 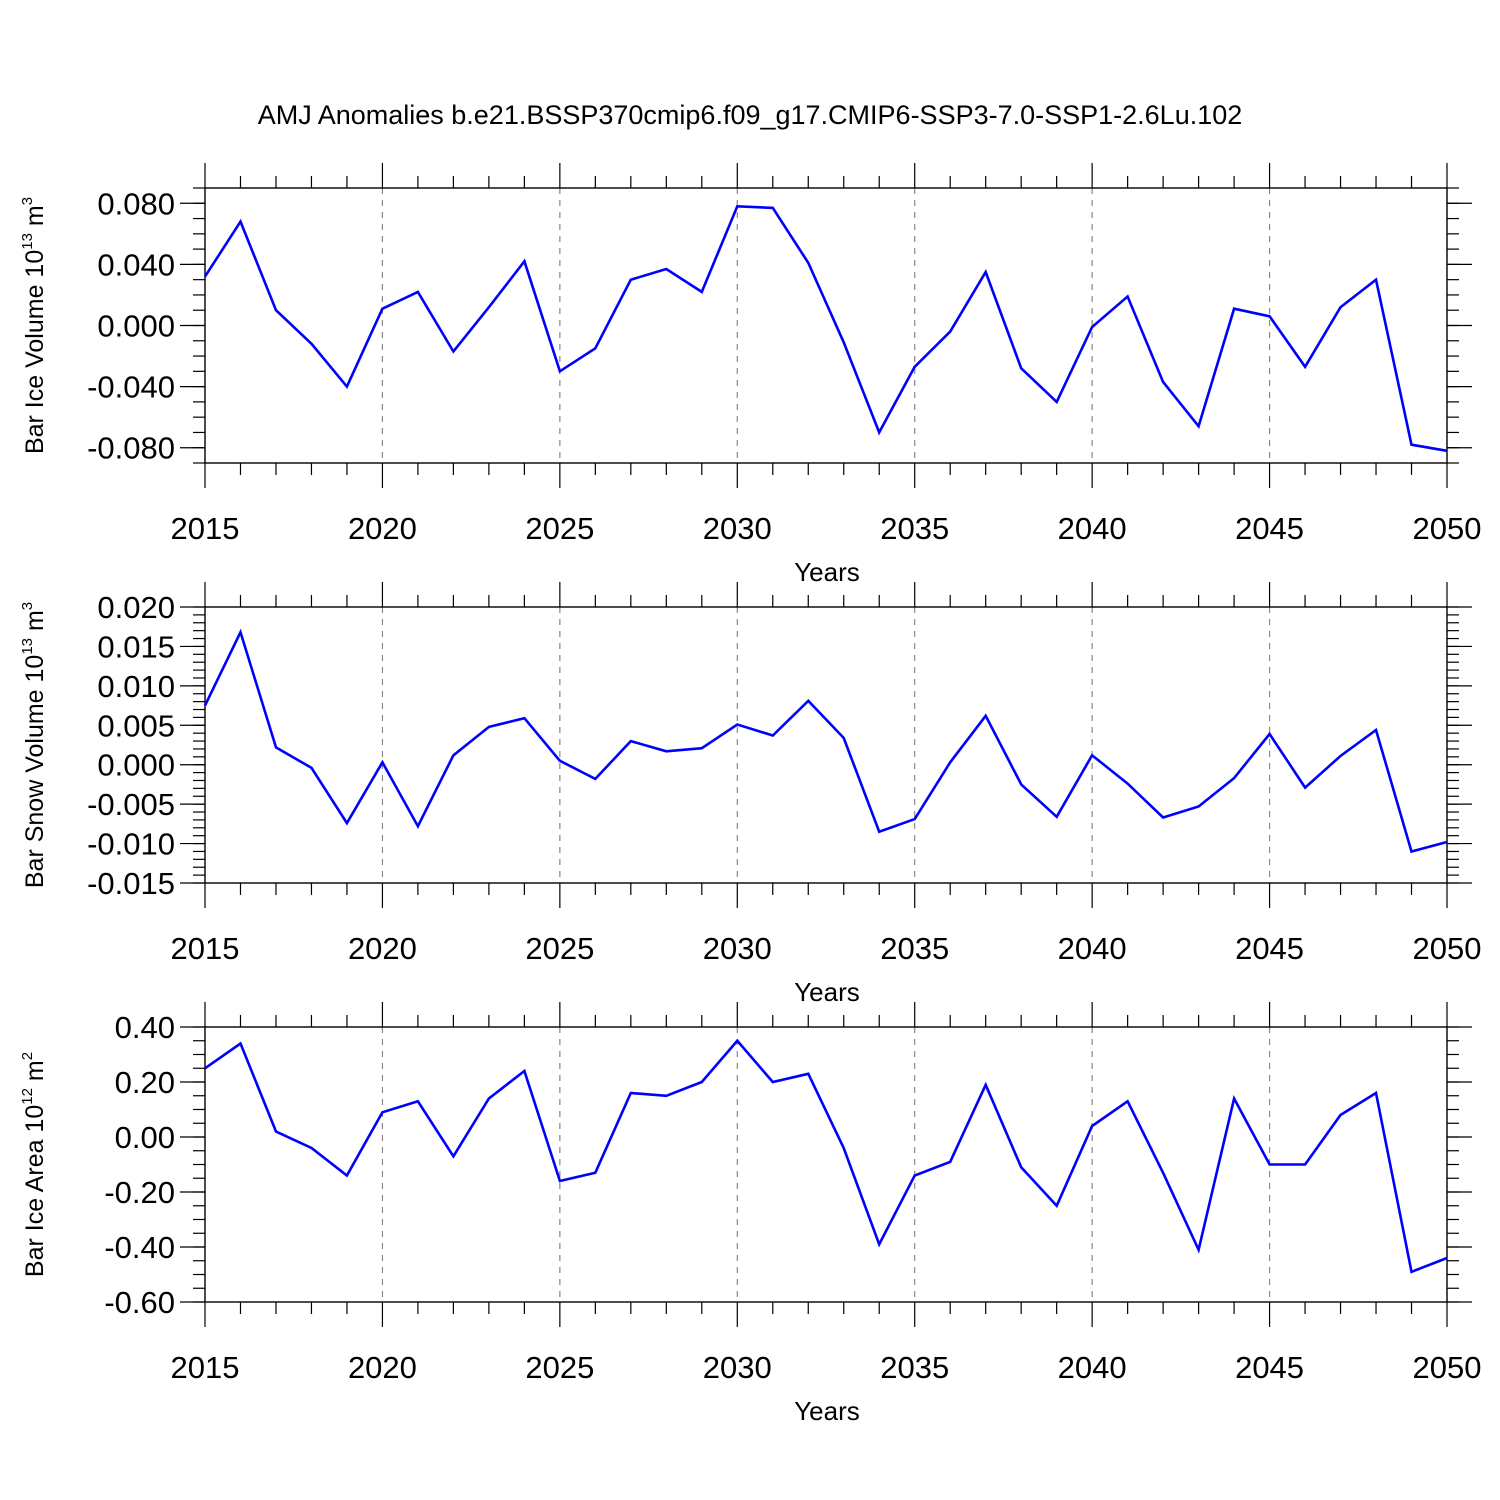 I want to click on y-axis-label-base: Bar Ice Area 10, so click(x=35, y=1191).